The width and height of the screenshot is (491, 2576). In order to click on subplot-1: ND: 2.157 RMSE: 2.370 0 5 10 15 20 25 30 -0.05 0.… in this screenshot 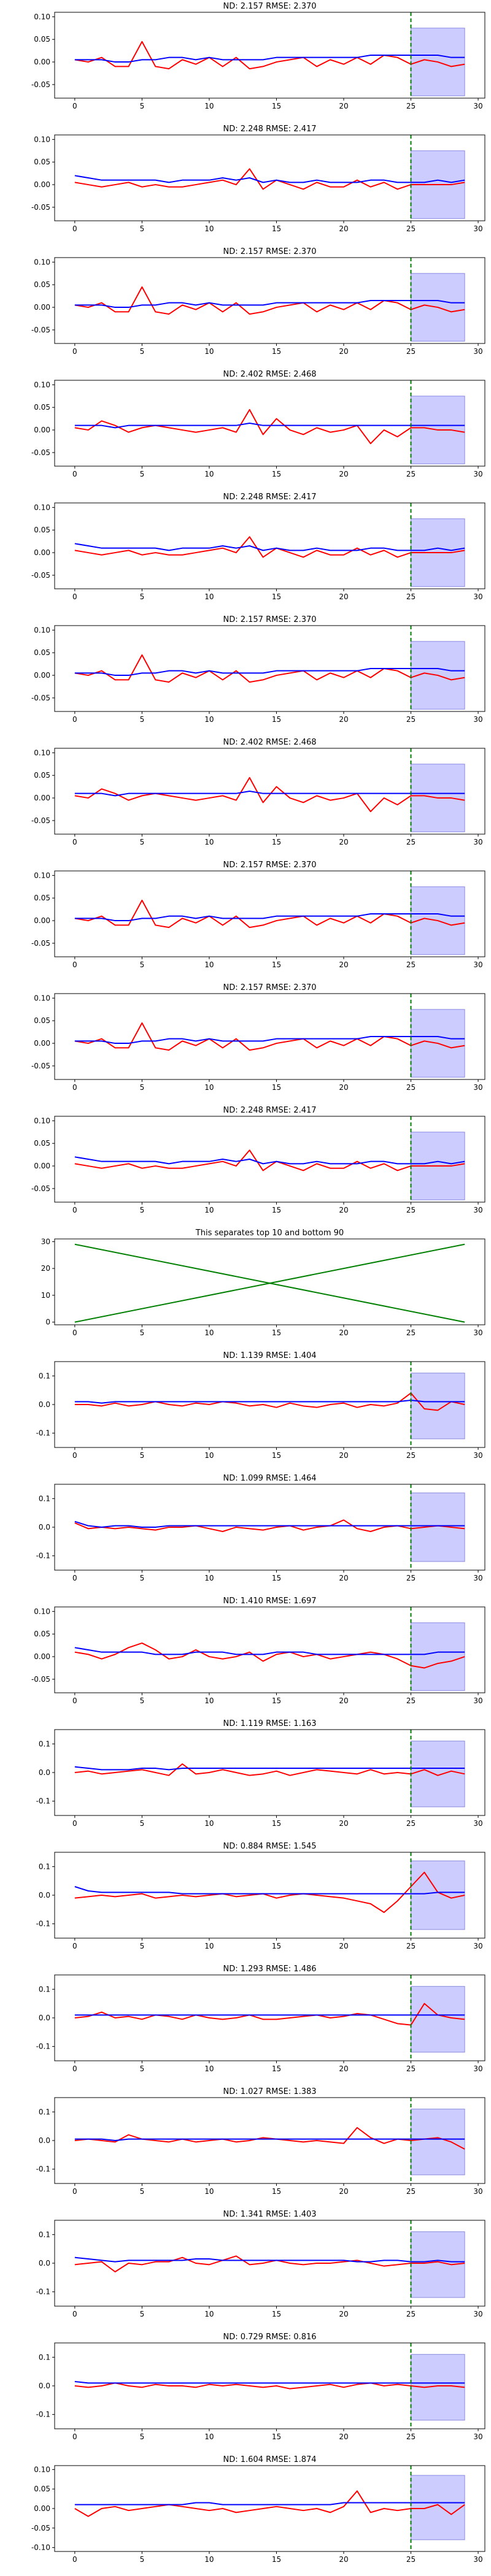, I will do `click(258, 56)`.